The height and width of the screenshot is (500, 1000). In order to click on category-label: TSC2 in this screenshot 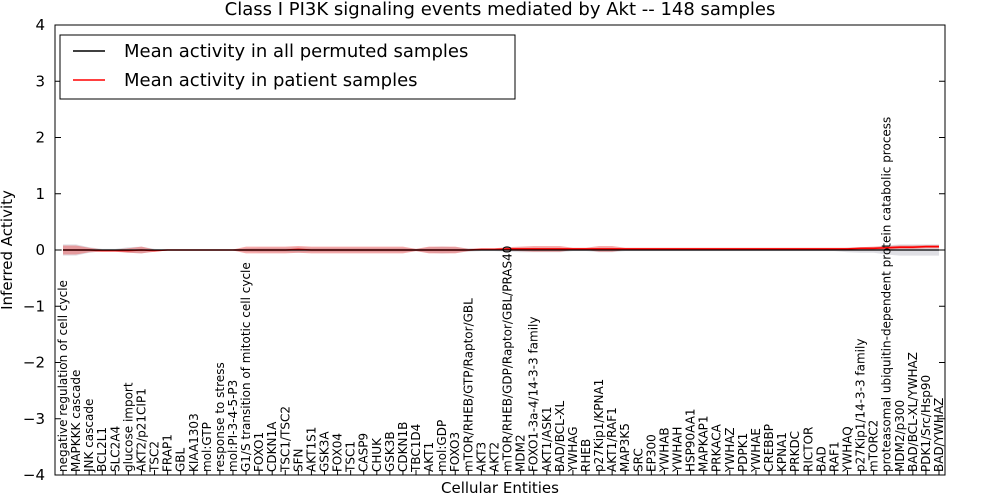, I will do `click(155, 457)`.